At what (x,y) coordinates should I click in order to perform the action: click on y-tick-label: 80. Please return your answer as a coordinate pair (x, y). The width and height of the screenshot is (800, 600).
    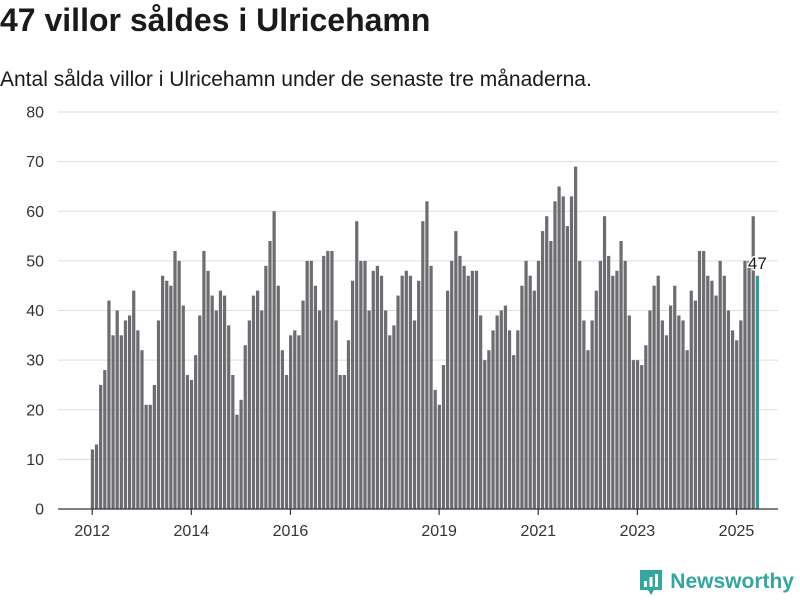
    Looking at the image, I should click on (35, 113).